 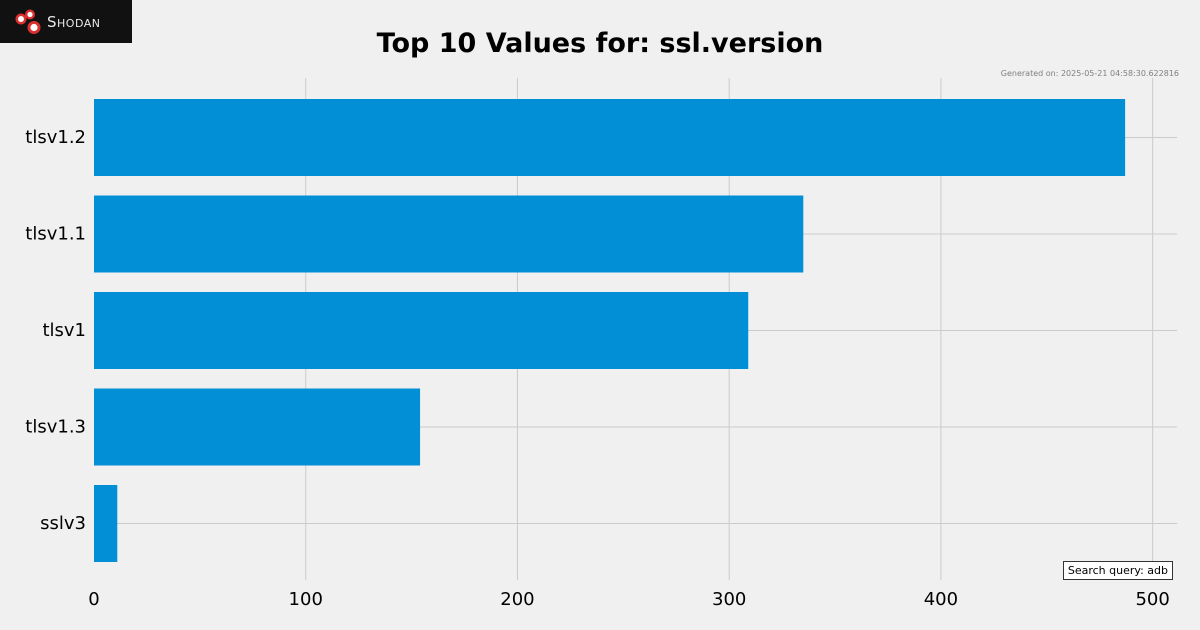 What do you see at coordinates (106, 523) in the screenshot?
I see `bar-sslv3` at bounding box center [106, 523].